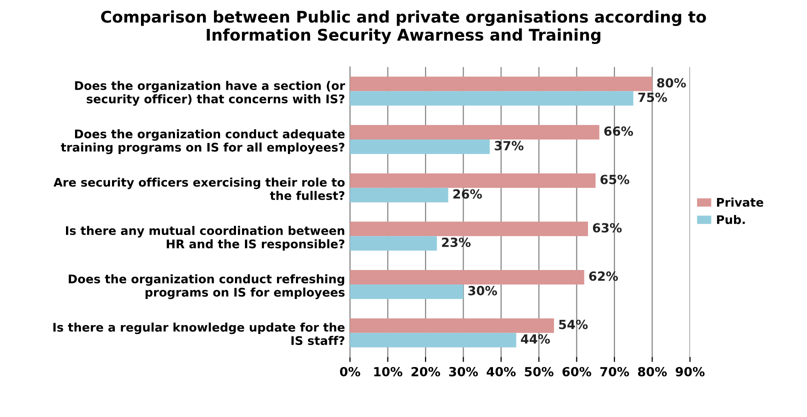 Image resolution: width=807 pixels, height=417 pixels. What do you see at coordinates (202, 141) in the screenshot?
I see `y-tick-label: Does the organization conduct adequate training programs on IS for all employees?` at bounding box center [202, 141].